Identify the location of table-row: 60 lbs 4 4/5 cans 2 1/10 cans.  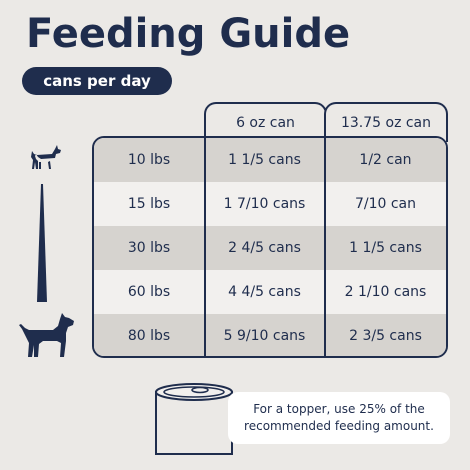
(270, 292).